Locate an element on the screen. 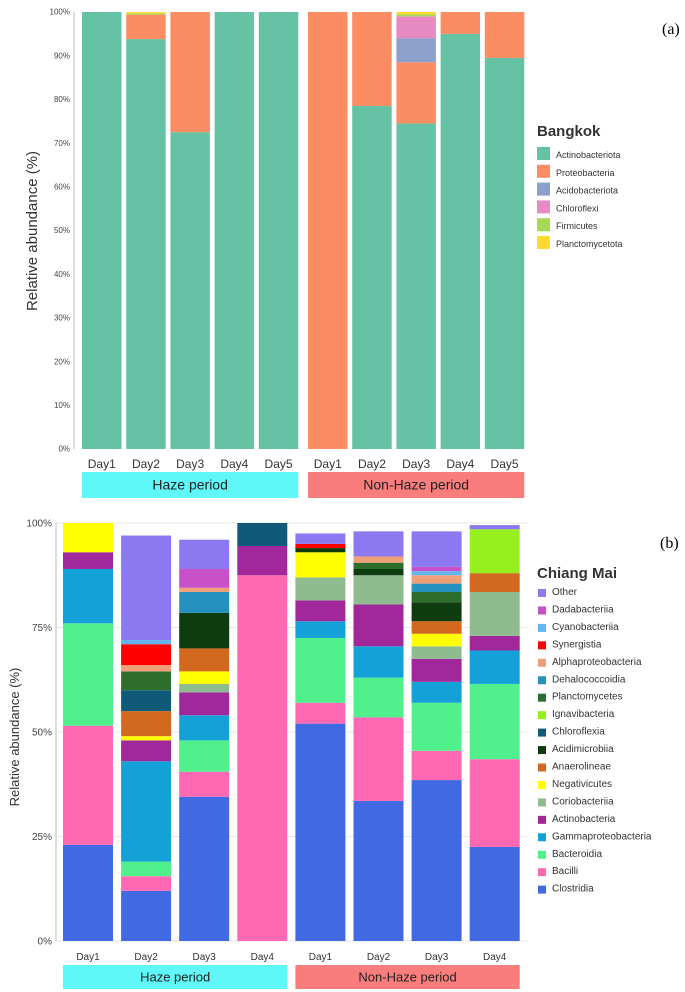  bar-other-non-haze-period-day3 is located at coordinates (436, 549).